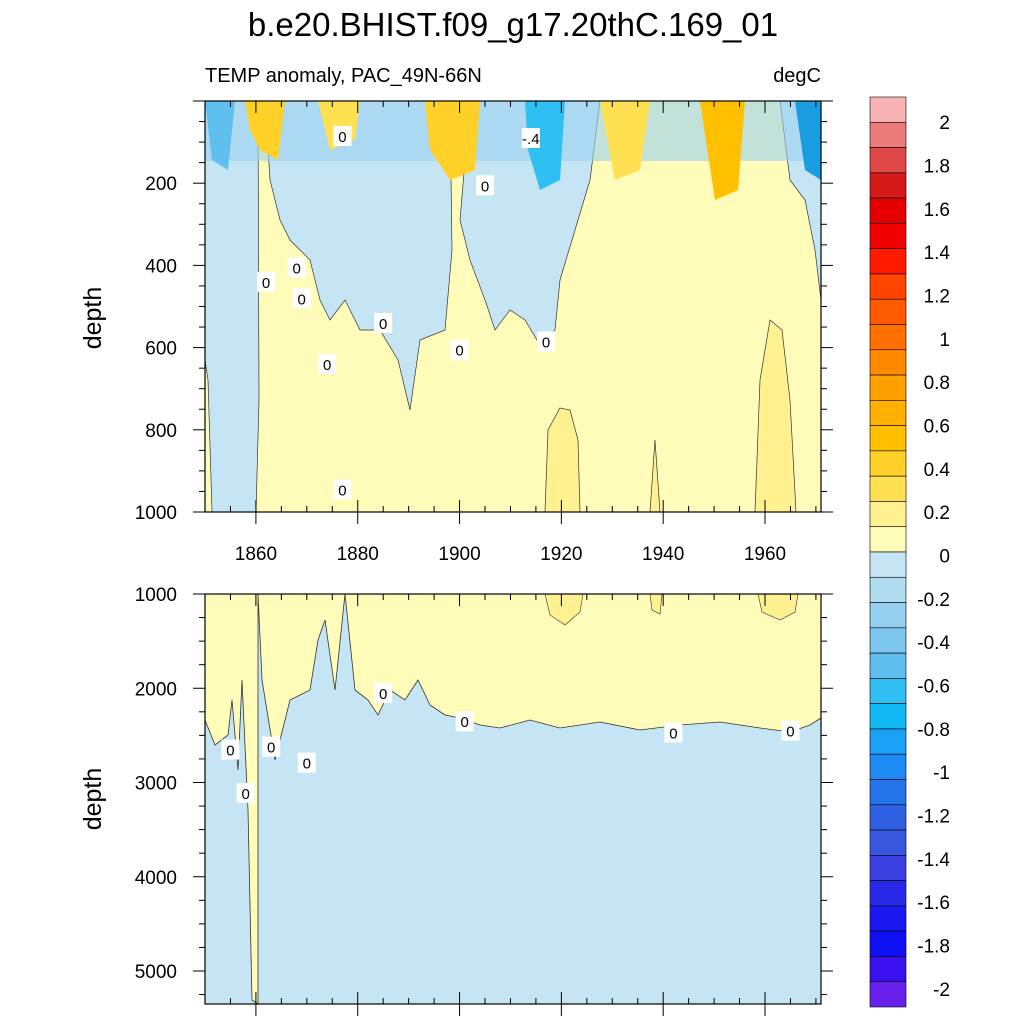 The height and width of the screenshot is (1024, 1024). I want to click on lower-y-tick-label: 4000, so click(156, 878).